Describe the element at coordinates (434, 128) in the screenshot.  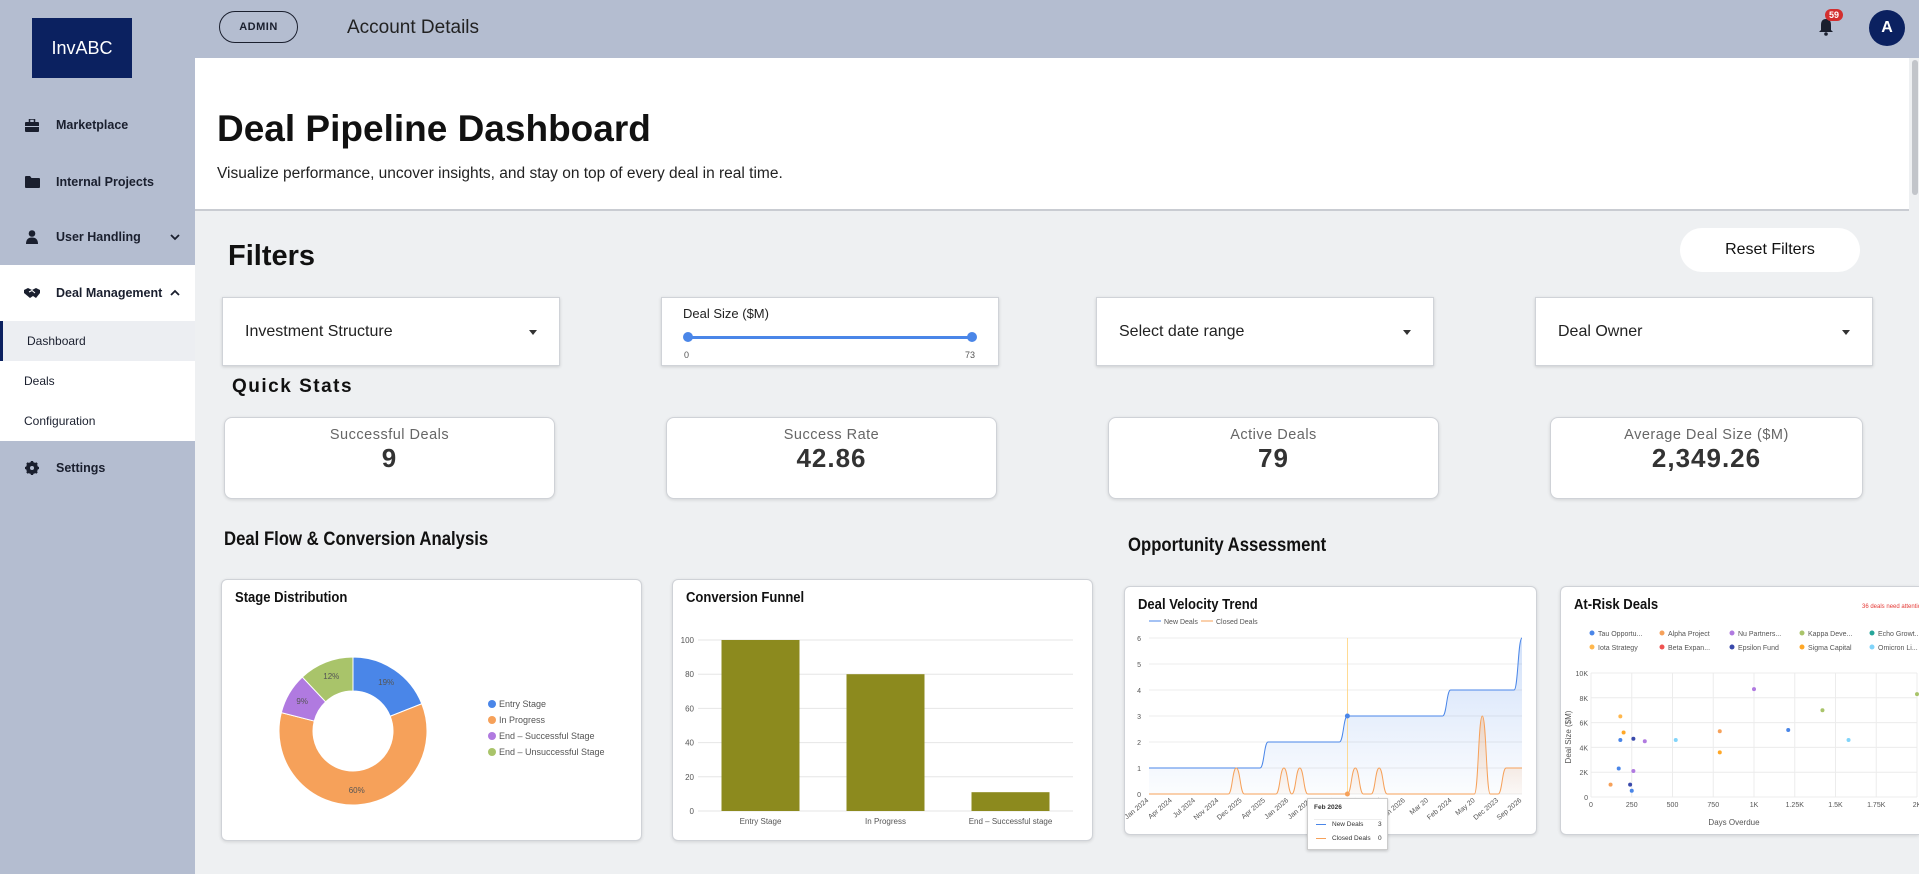
I see `dashboard-title: Deal Pipeline Dashboard` at that location.